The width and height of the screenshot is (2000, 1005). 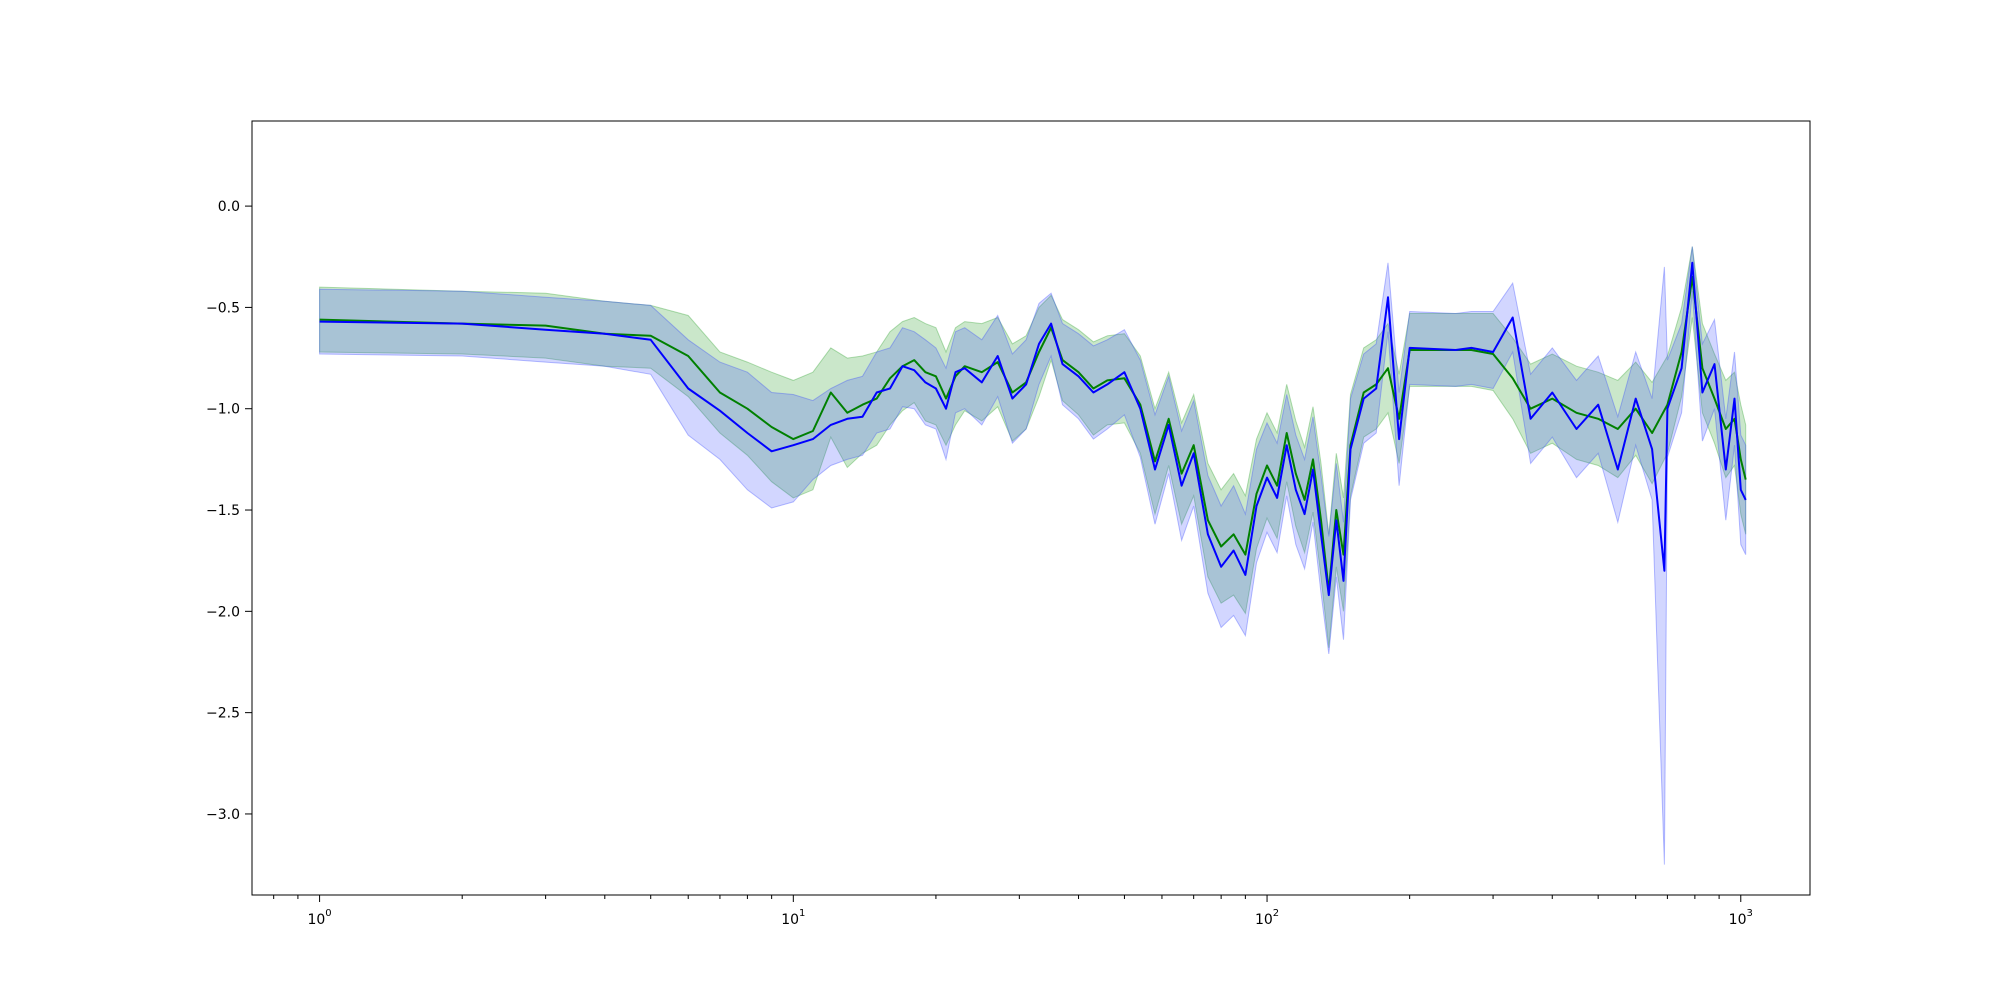 I want to click on y-axis: 0.0 −0.5 −1.0 −1.5 −2.0 −2.5 −3.0, so click(x=229, y=511).